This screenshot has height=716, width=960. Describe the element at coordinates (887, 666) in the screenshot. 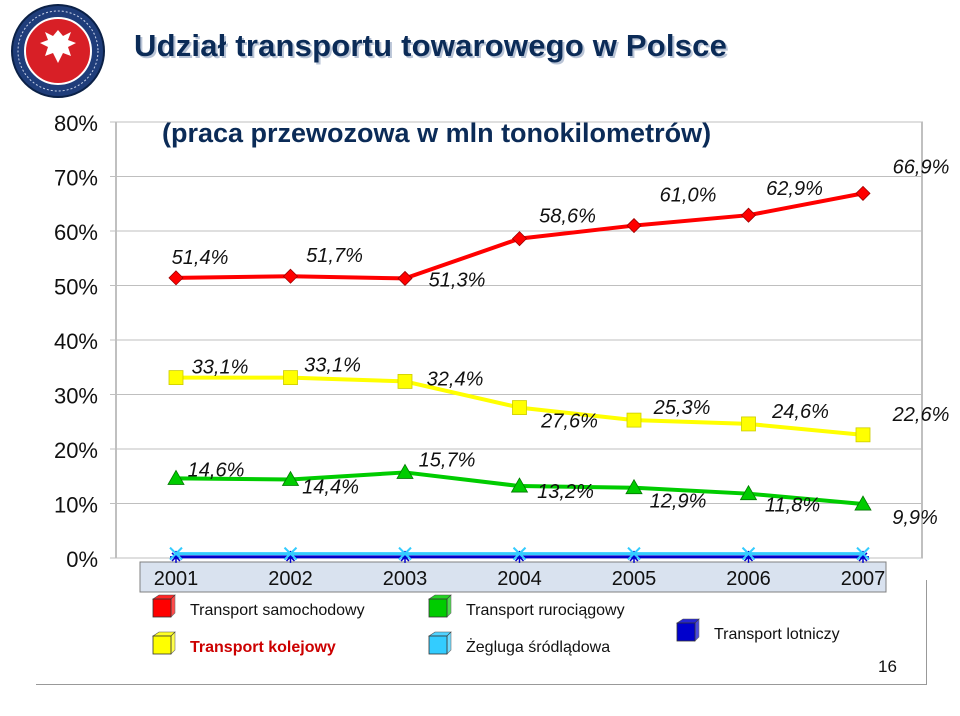

I see `page-number: 16` at that location.